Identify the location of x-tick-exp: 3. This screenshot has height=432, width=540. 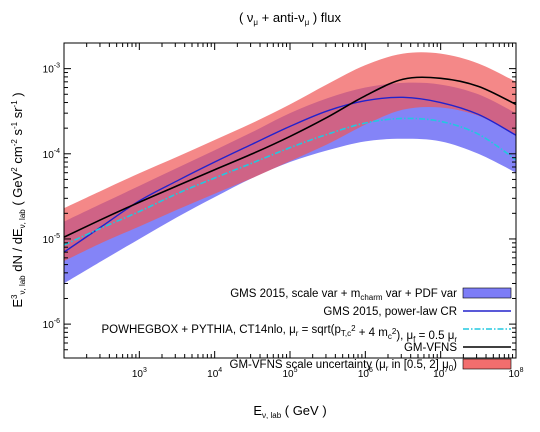
(145, 370).